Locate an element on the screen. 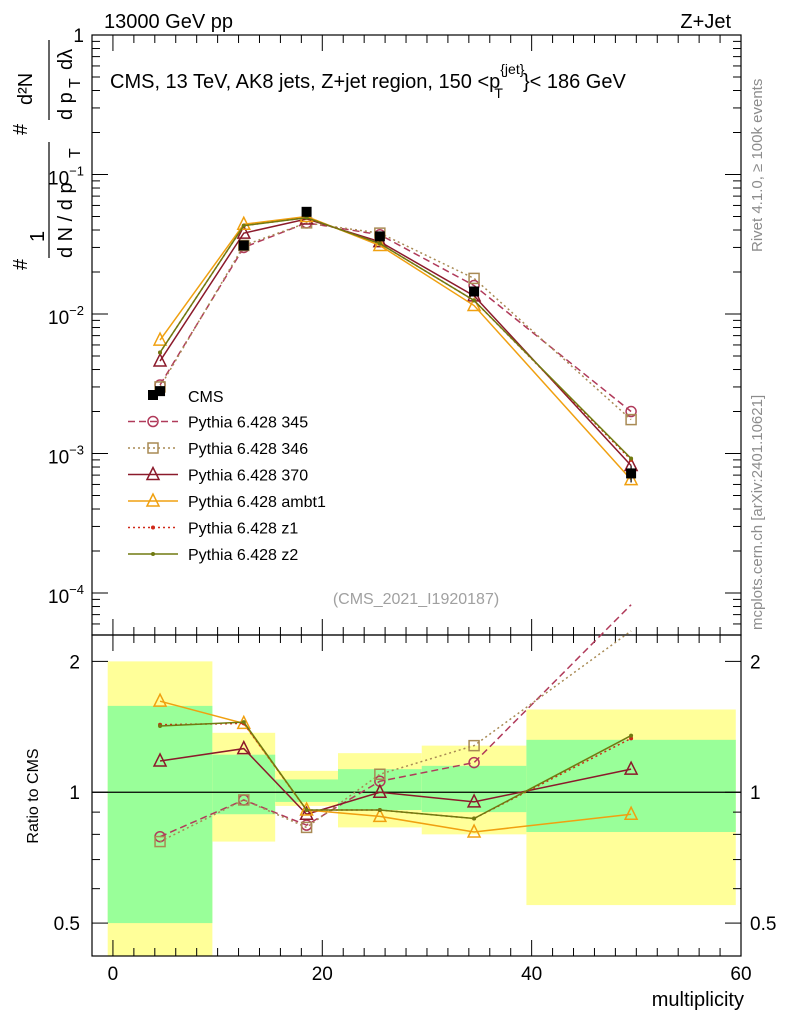 The width and height of the screenshot is (786, 1024). legend-label-0: Pythia 6.428 345 is located at coordinates (248, 423).